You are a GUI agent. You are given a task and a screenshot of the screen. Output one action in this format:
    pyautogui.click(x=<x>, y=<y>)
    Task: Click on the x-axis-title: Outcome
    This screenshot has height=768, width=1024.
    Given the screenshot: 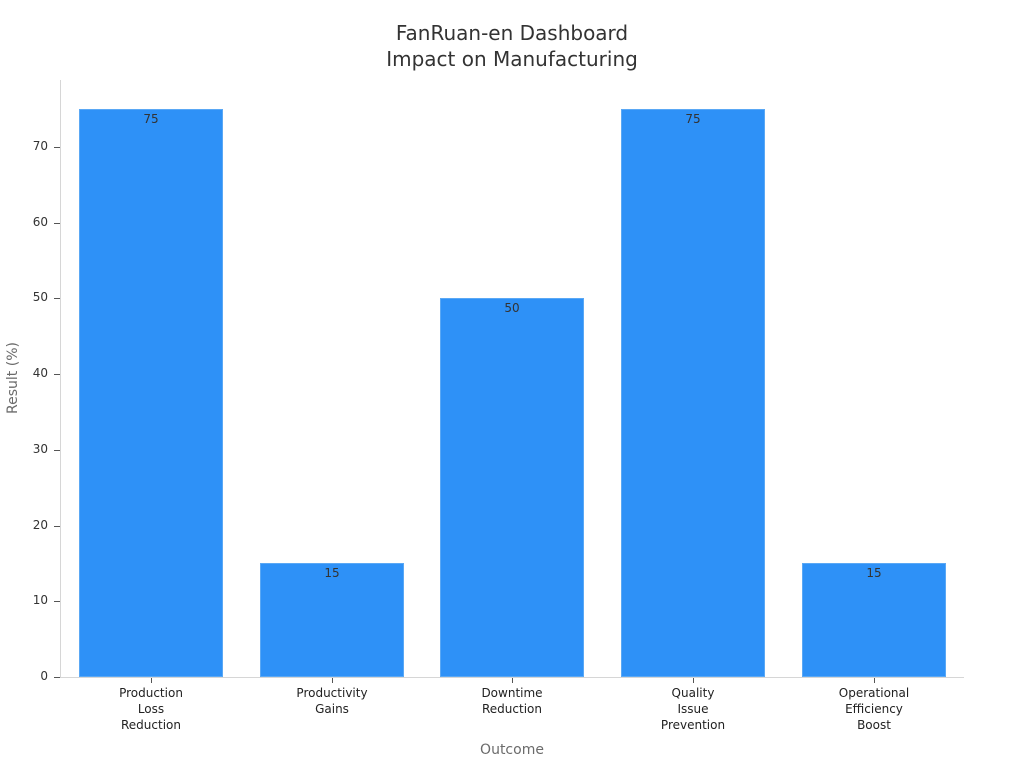 What is the action you would take?
    pyautogui.click(x=512, y=750)
    